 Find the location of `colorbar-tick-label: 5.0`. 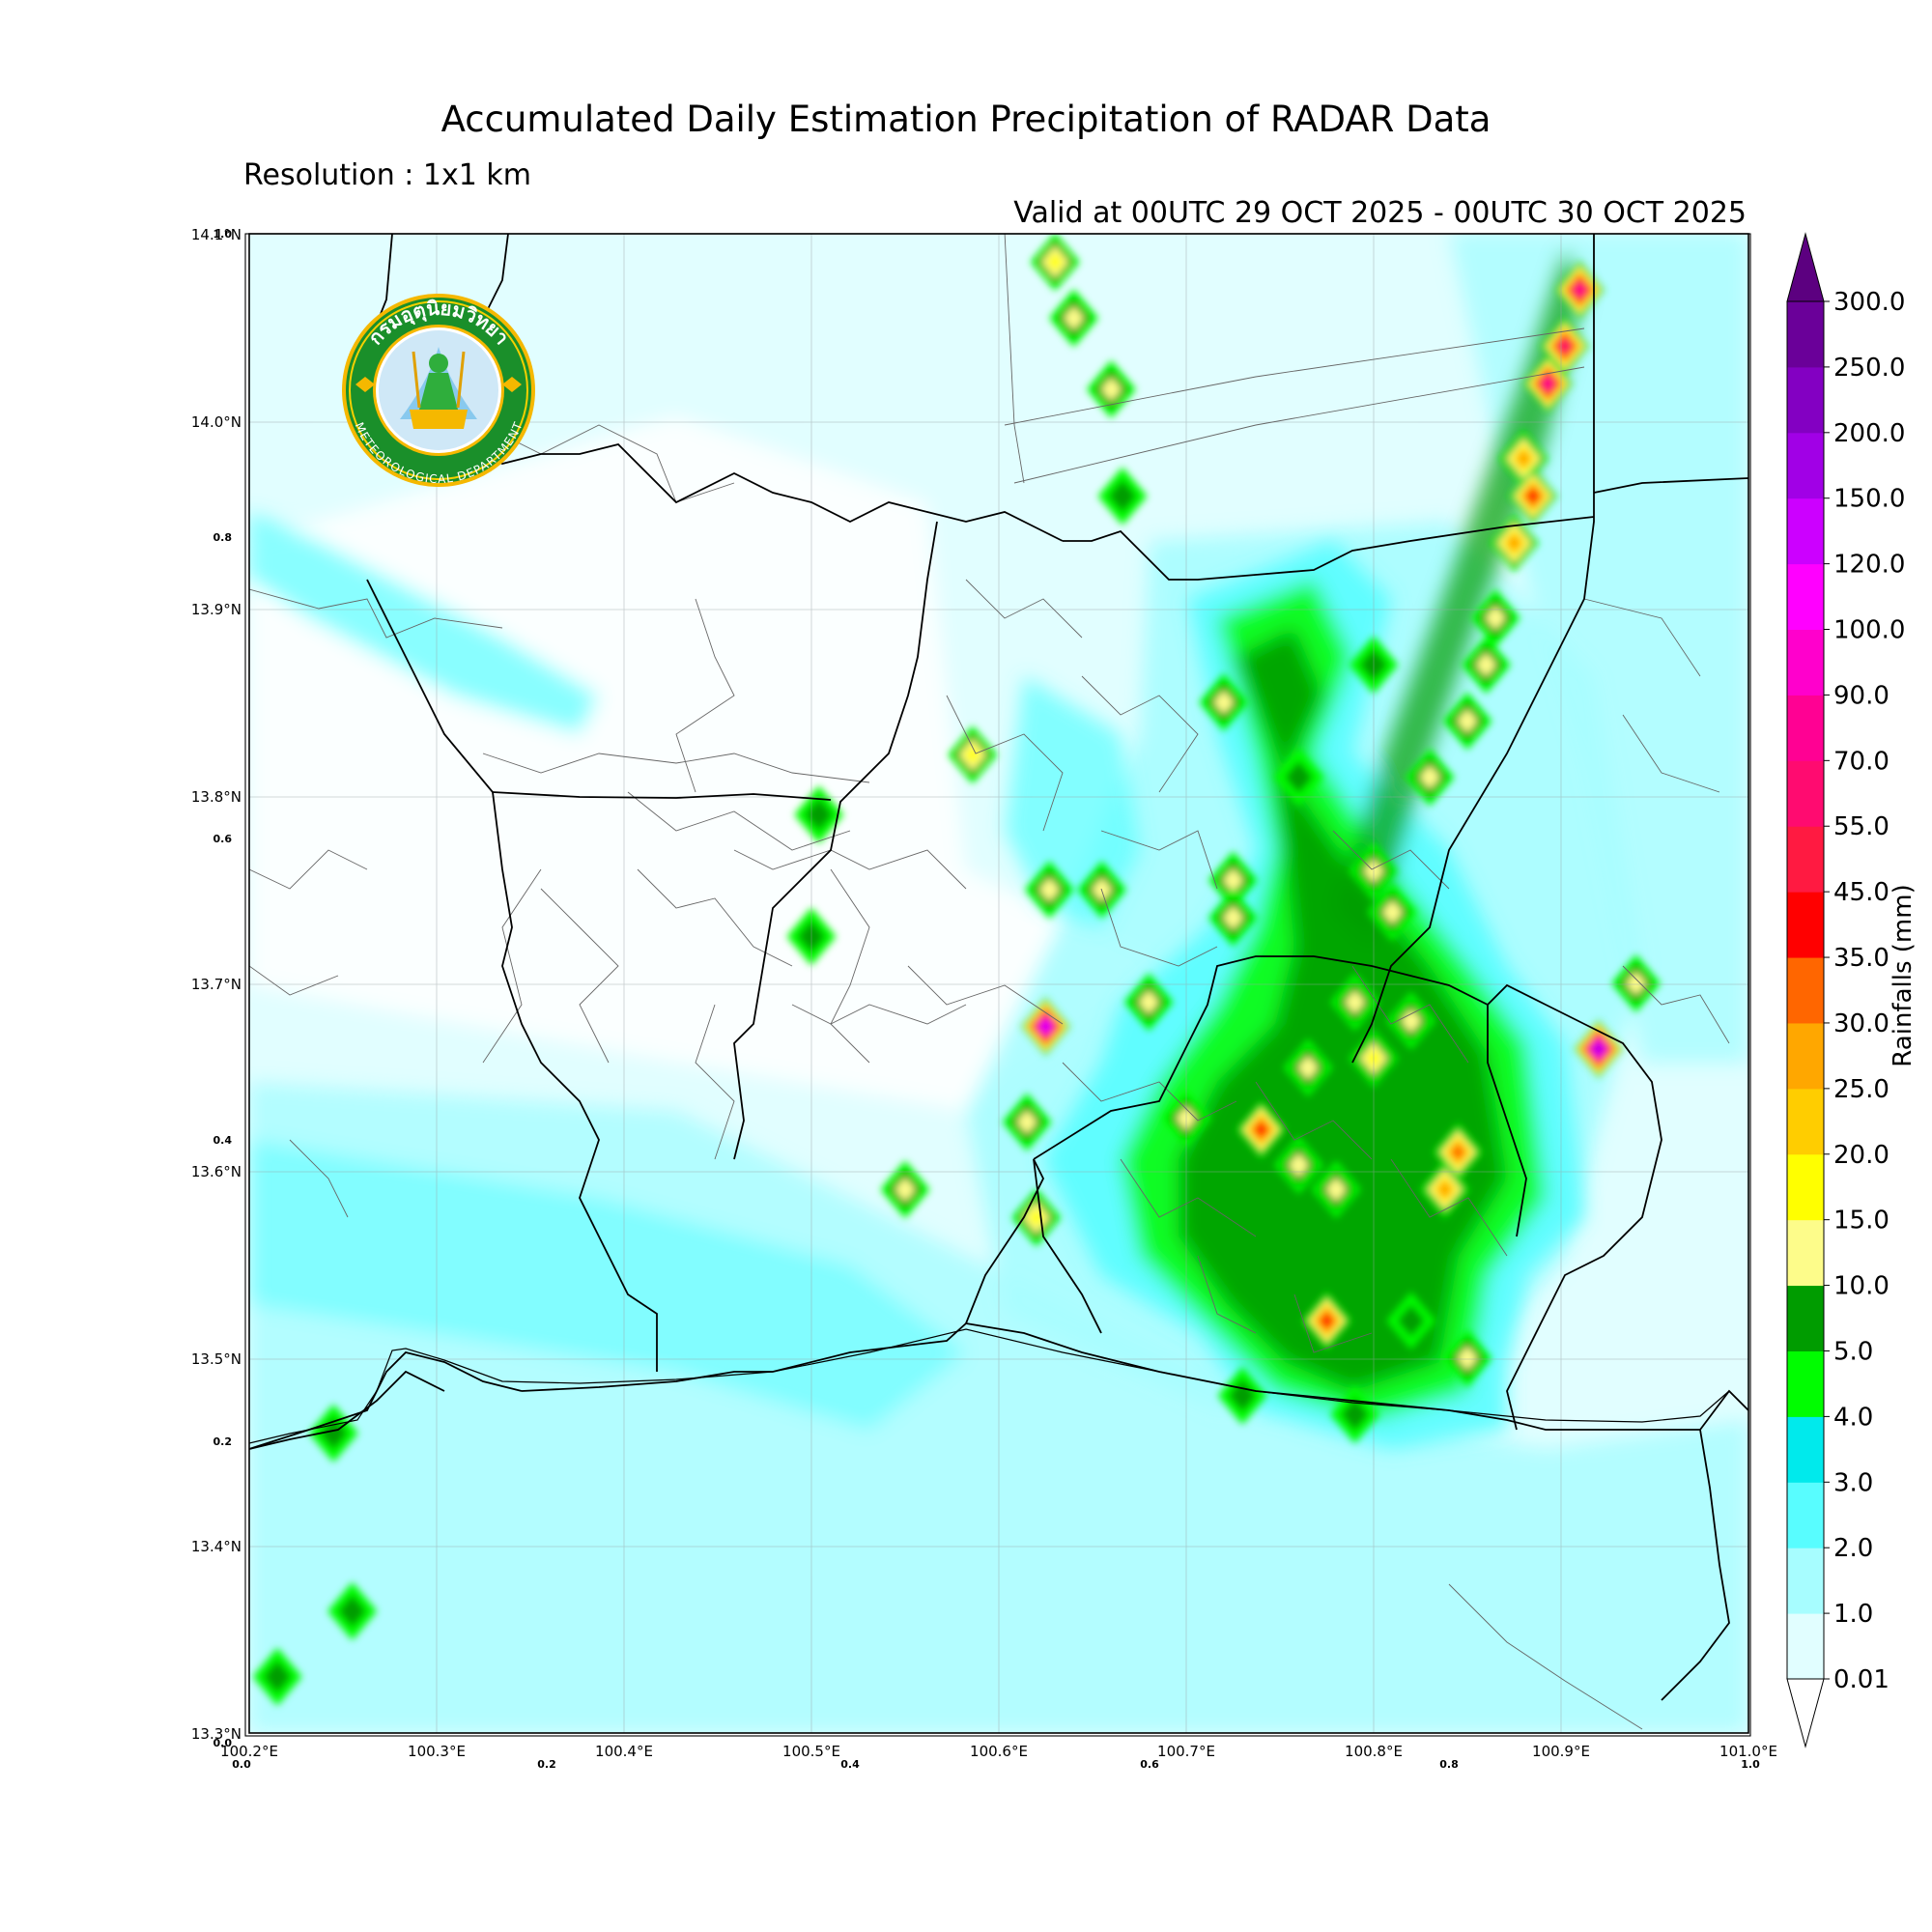

colorbar-tick-label: 5.0 is located at coordinates (1853, 1351).